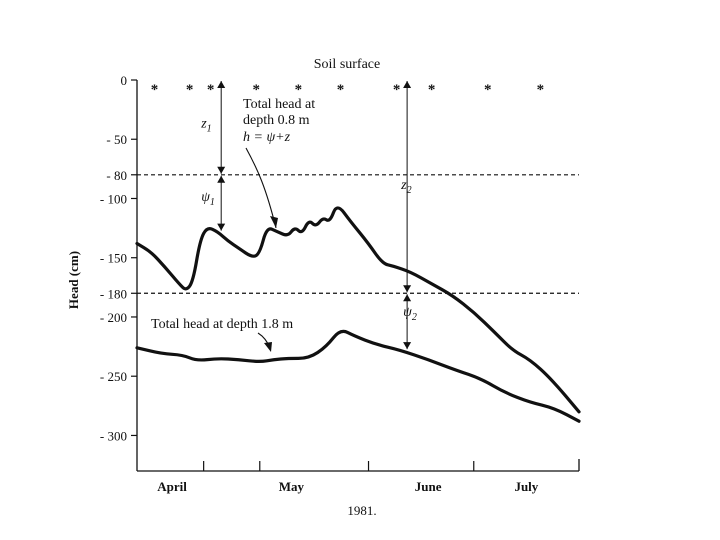 The image size is (720, 540). I want to click on z2-label: z2, so click(405, 187).